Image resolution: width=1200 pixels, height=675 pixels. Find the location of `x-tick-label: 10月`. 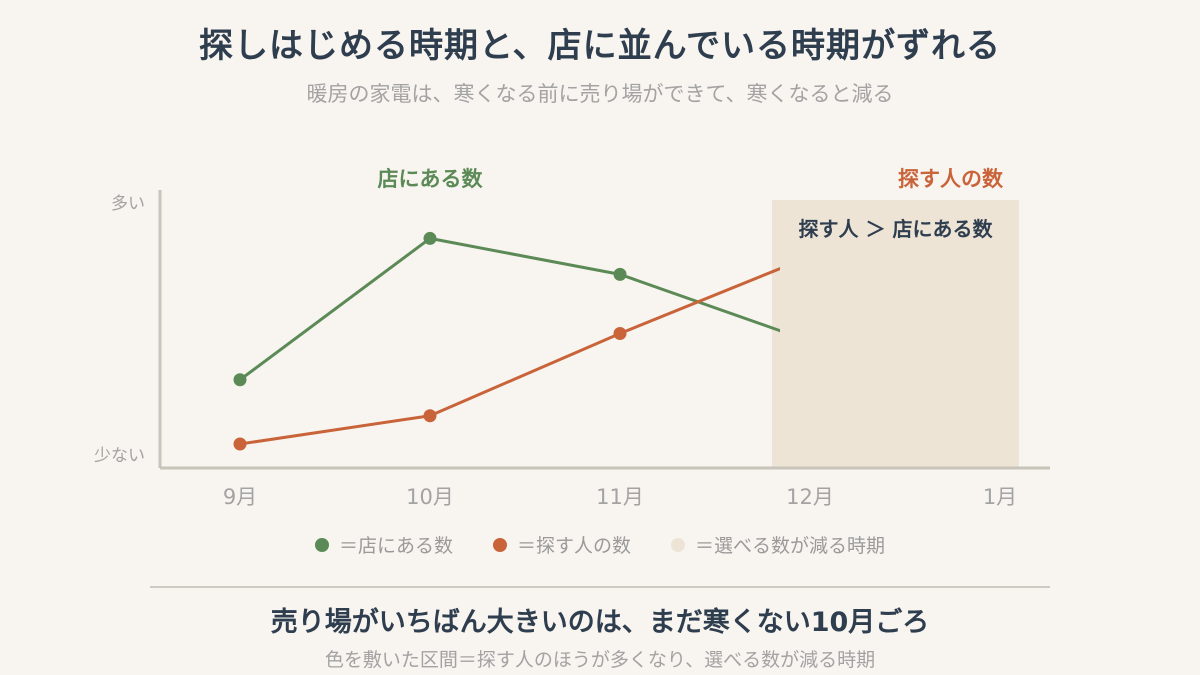

x-tick-label: 10月 is located at coordinates (430, 497).